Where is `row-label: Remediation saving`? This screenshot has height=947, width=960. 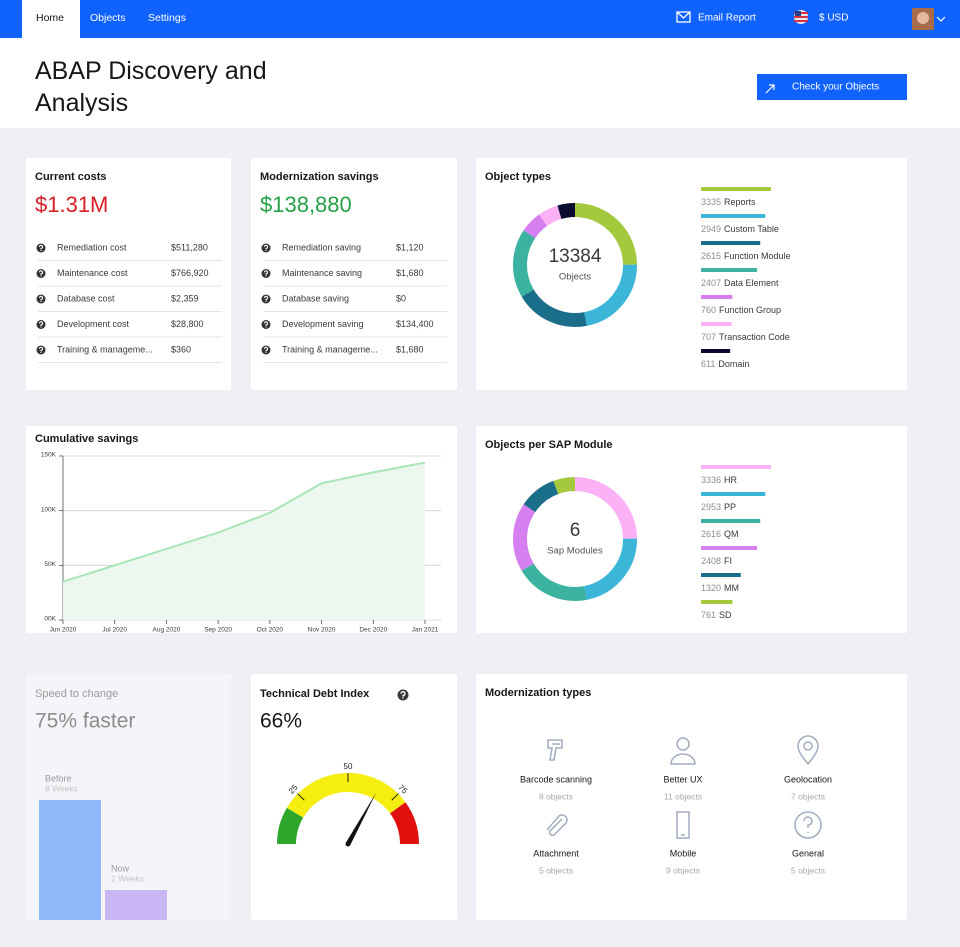
row-label: Remediation saving is located at coordinates (321, 247).